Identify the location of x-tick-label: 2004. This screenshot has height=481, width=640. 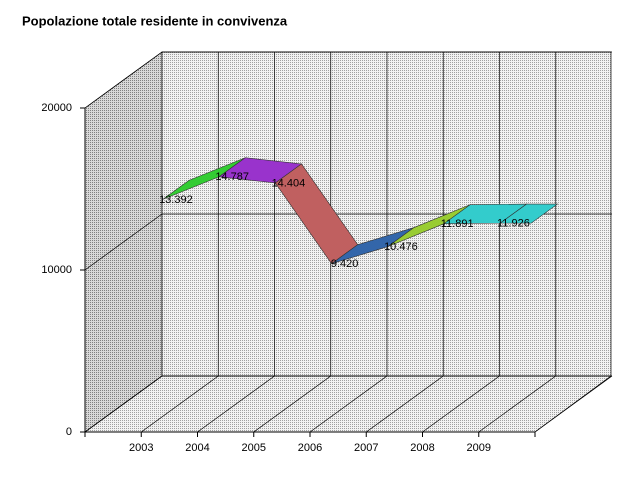
(197, 448).